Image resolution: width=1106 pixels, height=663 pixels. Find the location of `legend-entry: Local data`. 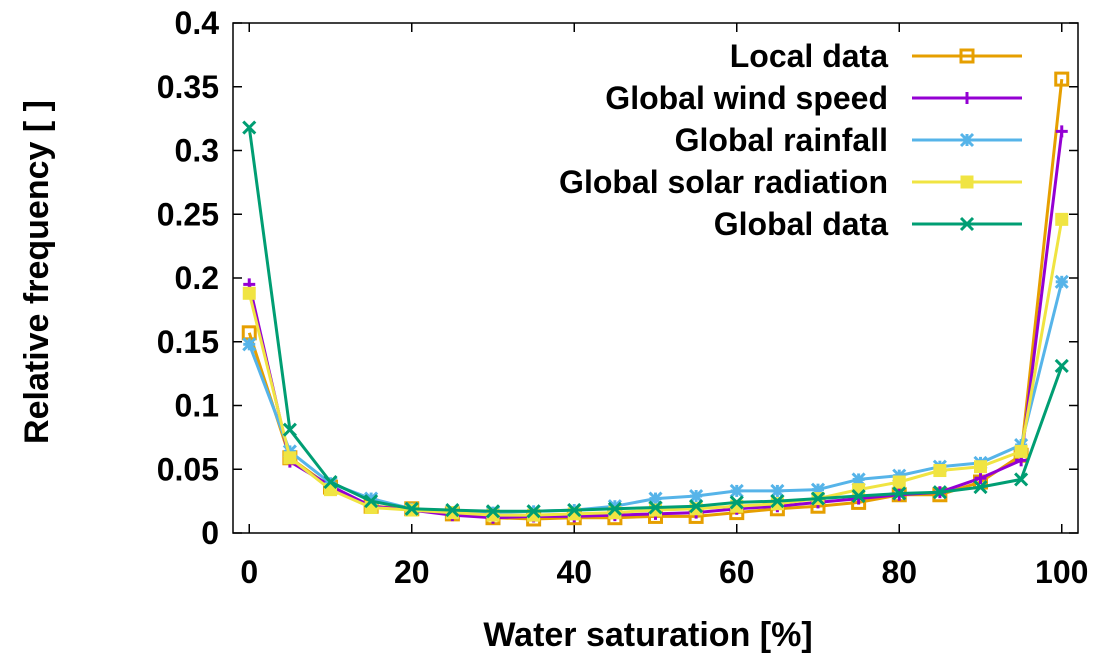

legend-entry: Local data is located at coordinates (876, 56).